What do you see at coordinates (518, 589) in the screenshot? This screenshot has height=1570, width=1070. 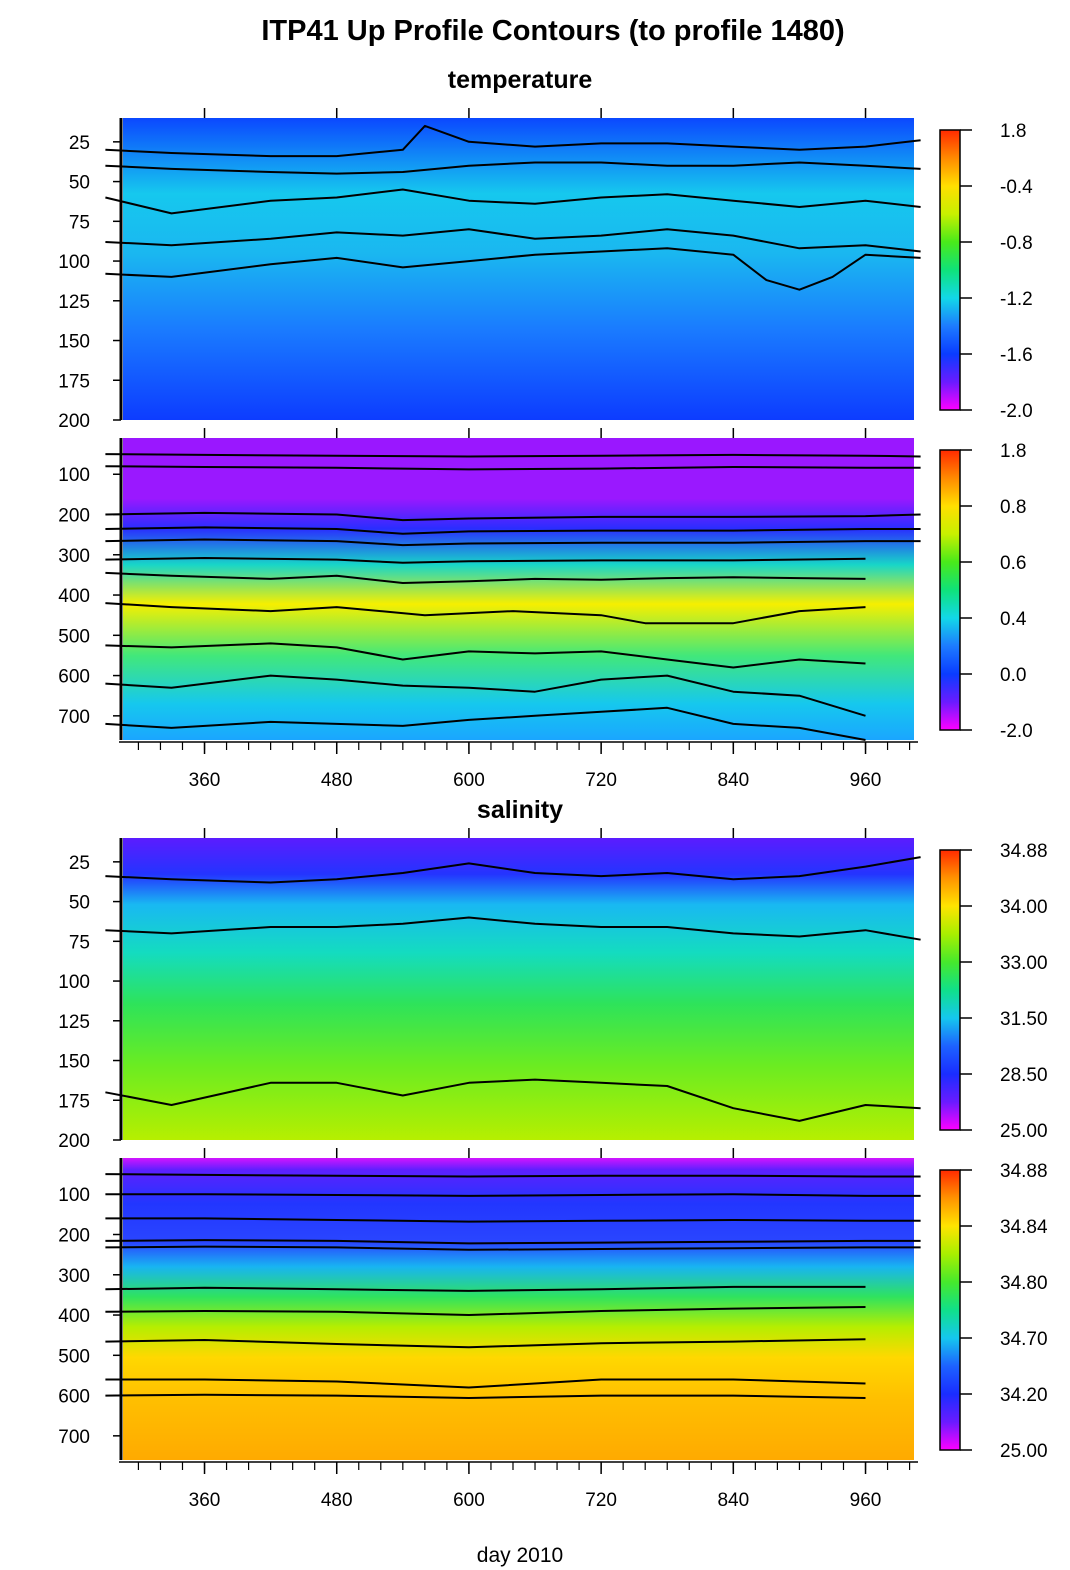 I see `temp-lower-field` at bounding box center [518, 589].